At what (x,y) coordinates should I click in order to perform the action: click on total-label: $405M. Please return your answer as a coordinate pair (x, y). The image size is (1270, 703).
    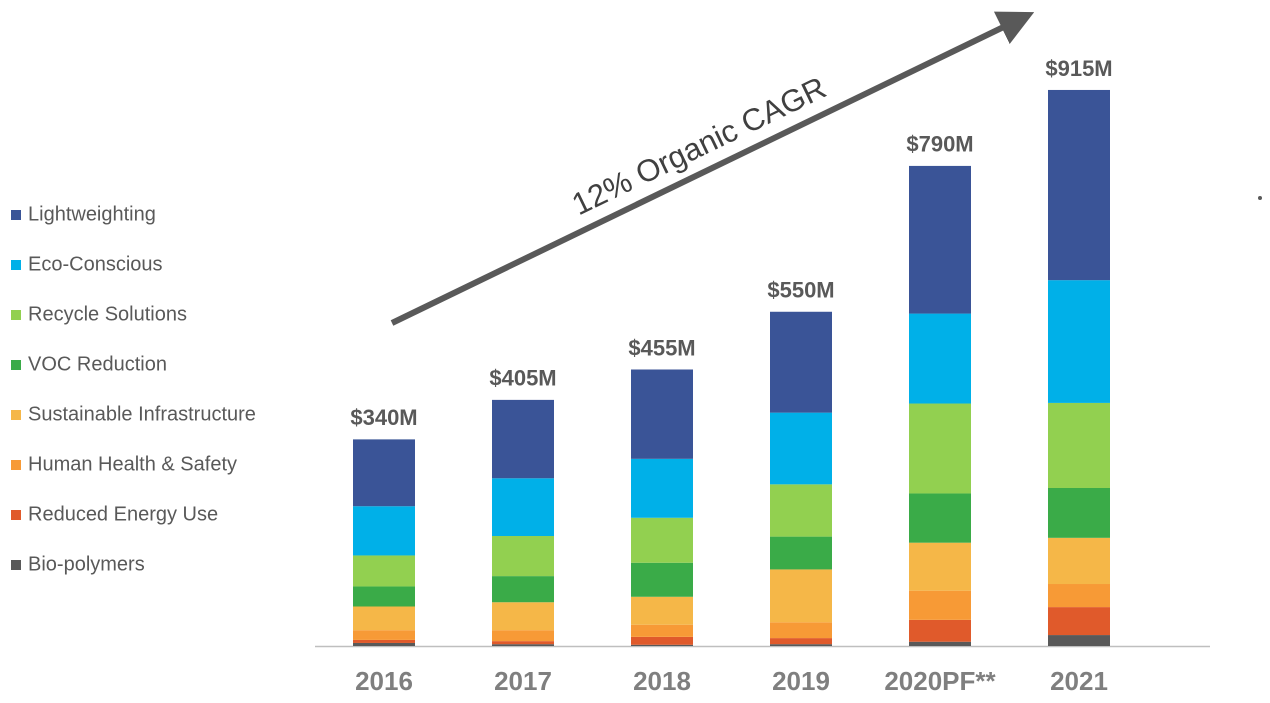
    Looking at the image, I should click on (522, 378).